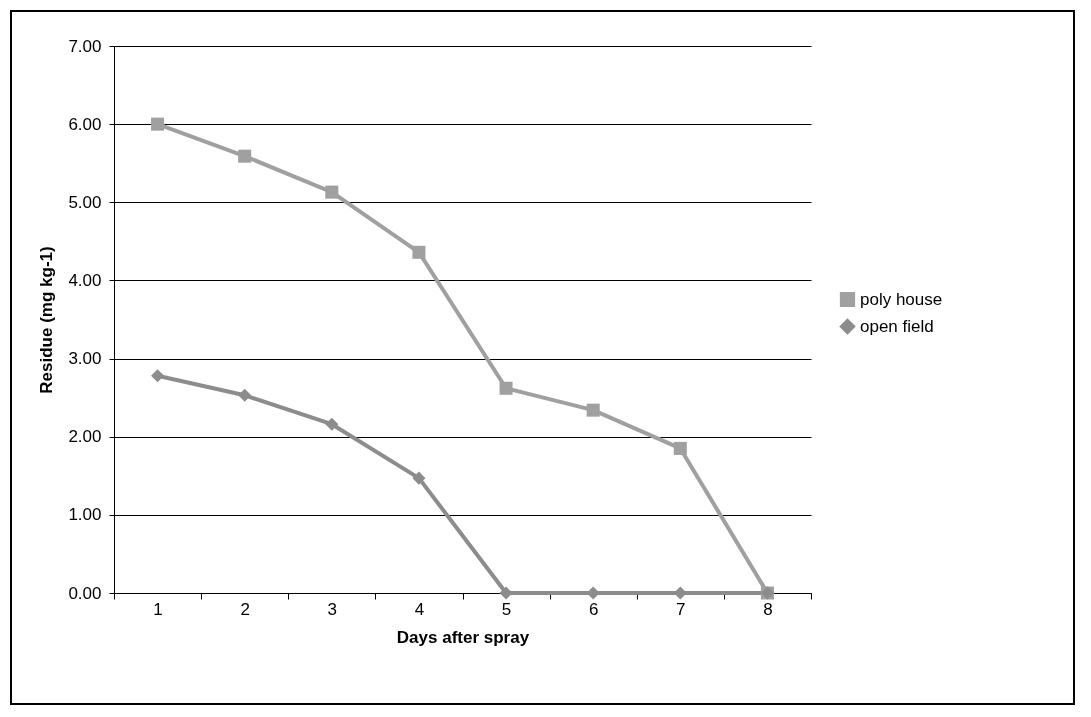 This screenshot has width=1091, height=717. I want to click on y-tick-label: 7.00, so click(85, 46).